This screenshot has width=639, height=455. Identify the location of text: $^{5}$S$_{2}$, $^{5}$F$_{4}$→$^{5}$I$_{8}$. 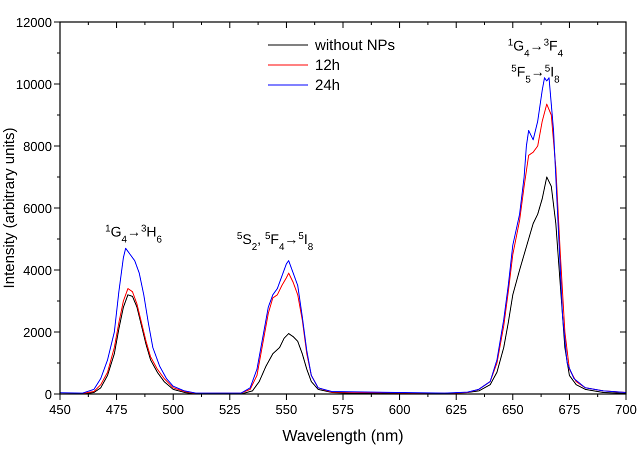
(275, 241).